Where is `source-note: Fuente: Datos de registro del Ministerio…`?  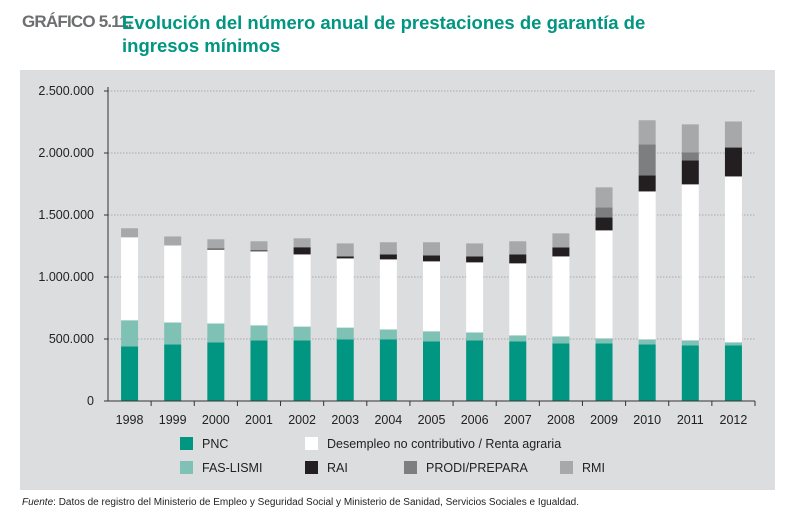
source-note: Fuente: Datos de registro del Ministerio… is located at coordinates (300, 502).